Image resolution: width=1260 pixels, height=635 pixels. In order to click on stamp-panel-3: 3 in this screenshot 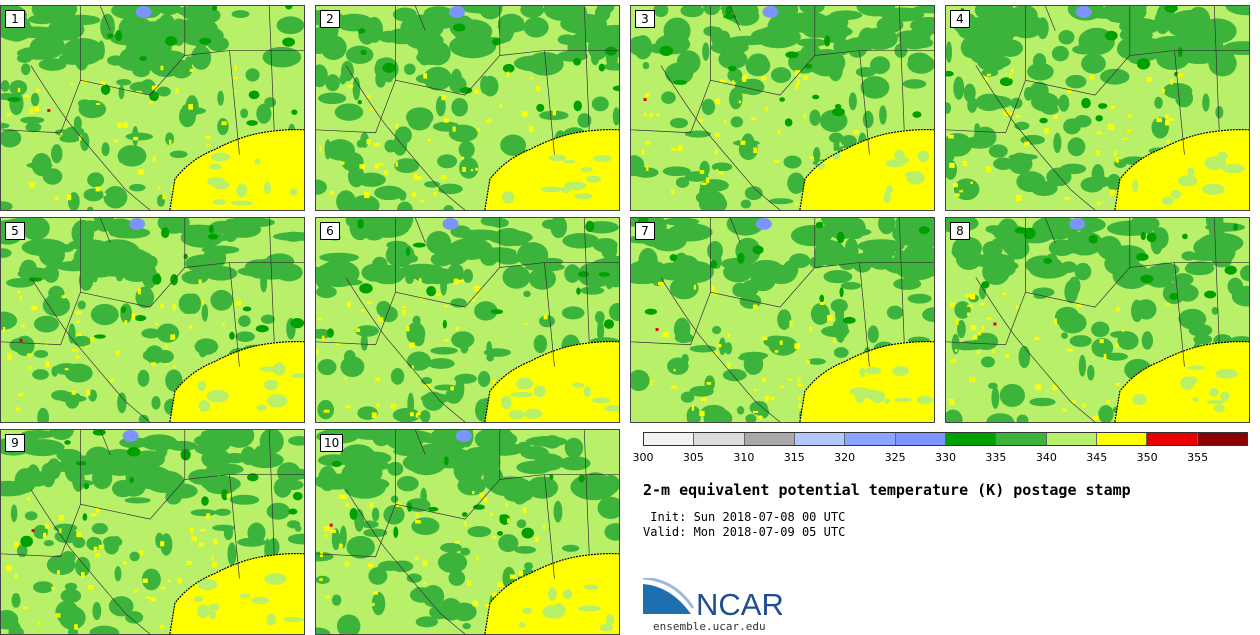, I will do `click(782, 108)`.